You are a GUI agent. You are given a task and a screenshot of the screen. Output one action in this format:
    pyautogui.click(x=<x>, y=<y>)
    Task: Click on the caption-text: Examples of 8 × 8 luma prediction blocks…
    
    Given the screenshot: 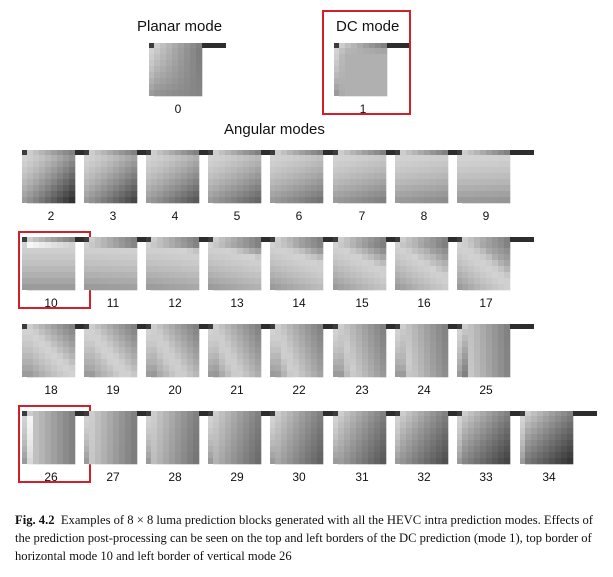 What is the action you would take?
    pyautogui.click(x=304, y=538)
    